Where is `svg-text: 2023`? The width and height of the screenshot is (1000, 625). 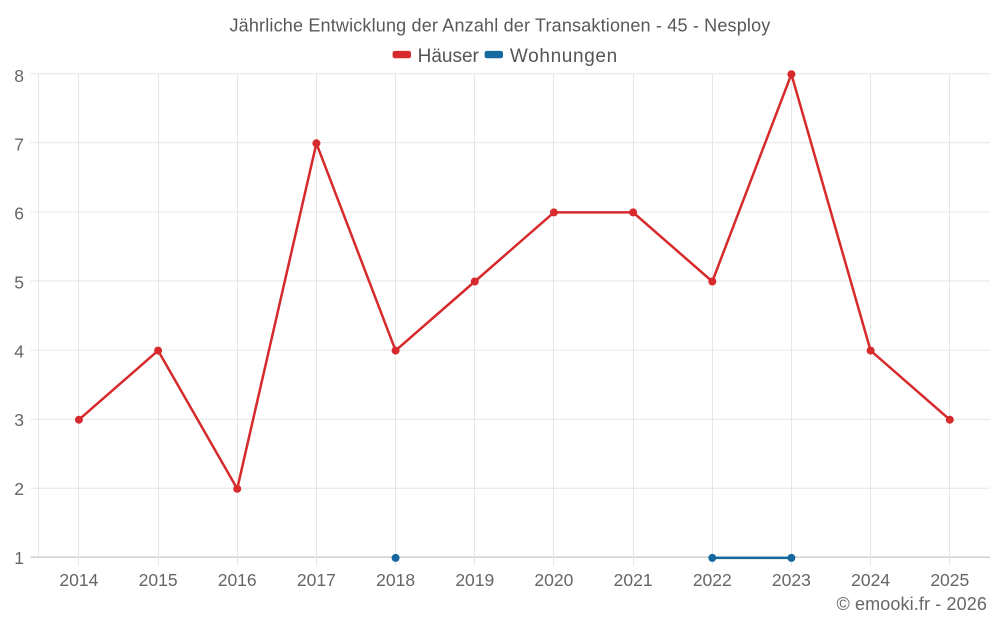
svg-text: 2023 is located at coordinates (791, 580).